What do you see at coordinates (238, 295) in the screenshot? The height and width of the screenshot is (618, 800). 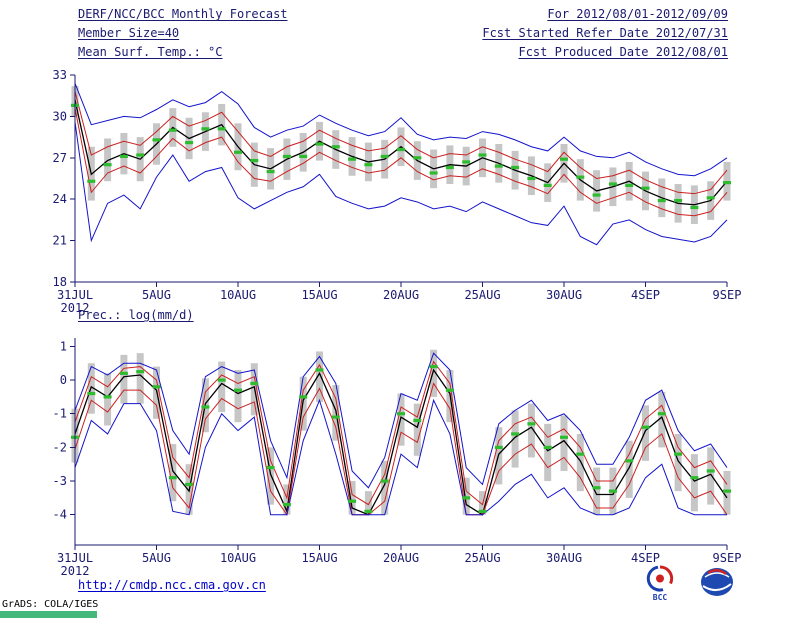 I see `temperature-x-tick-label: 10AUG` at bounding box center [238, 295].